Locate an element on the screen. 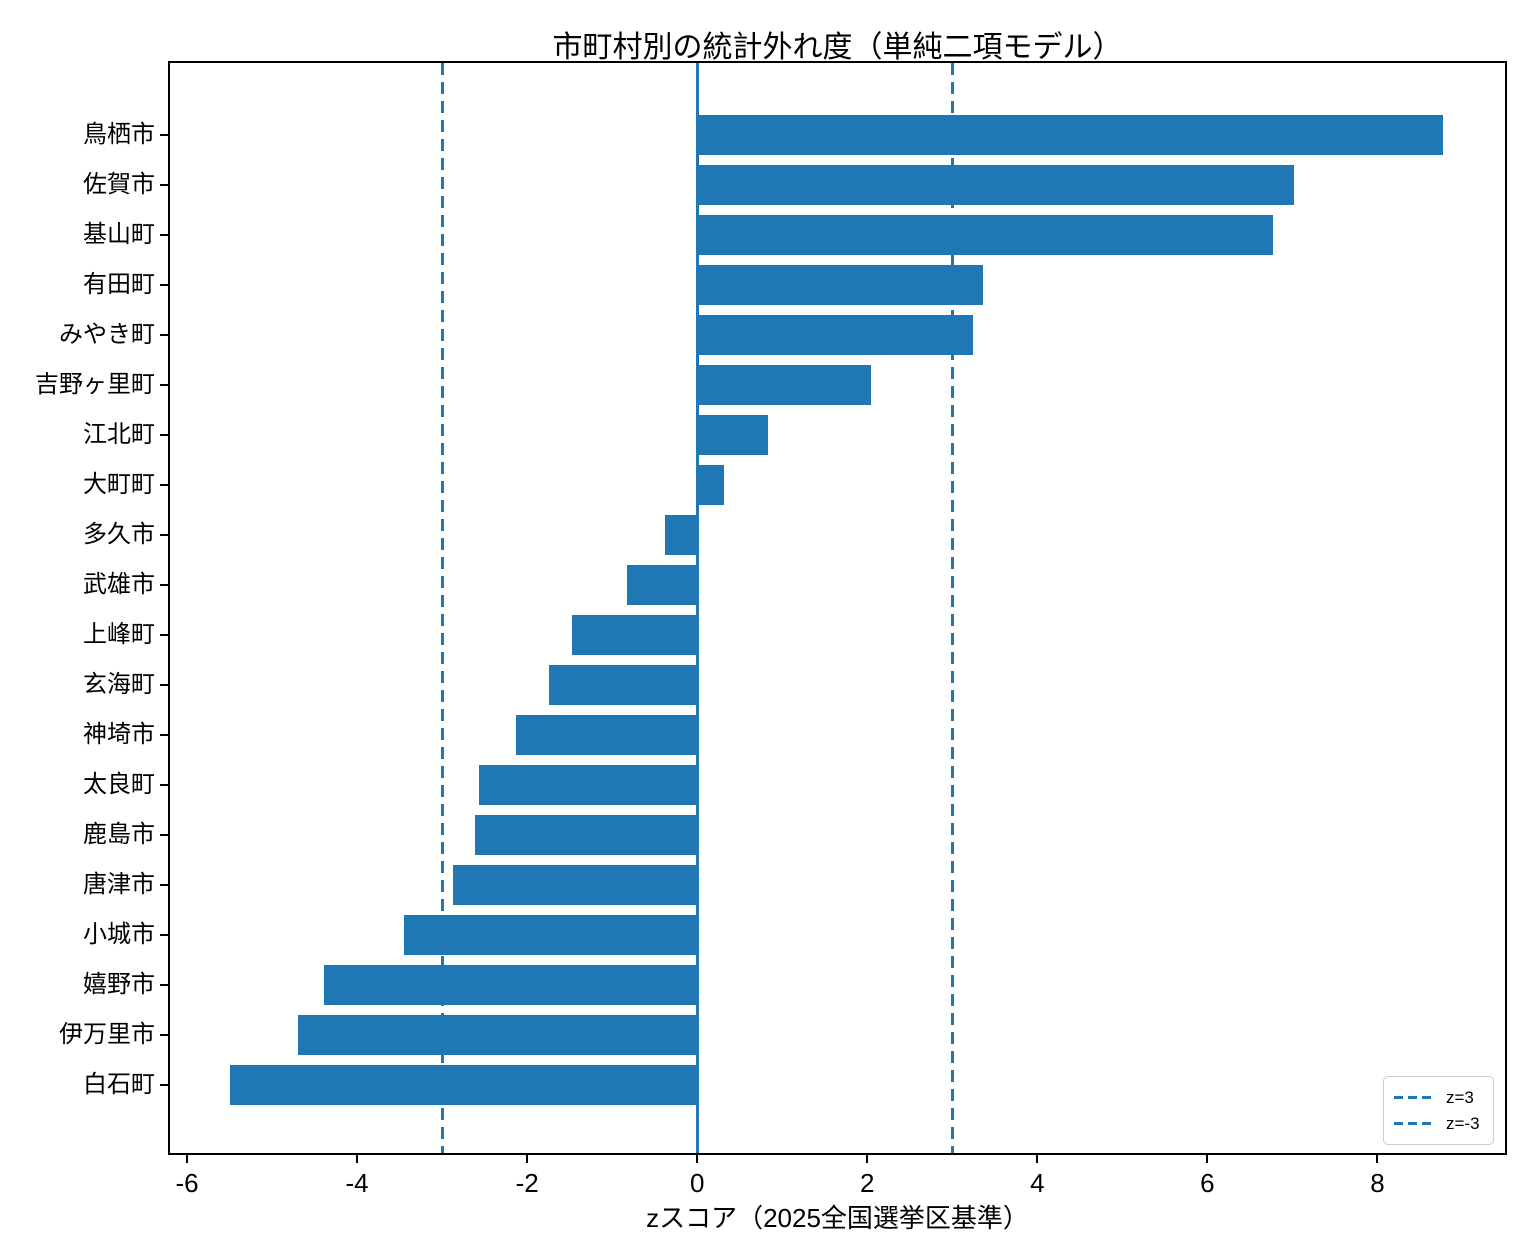 The width and height of the screenshot is (1530, 1260). bar-白石町 is located at coordinates (464, 1085).